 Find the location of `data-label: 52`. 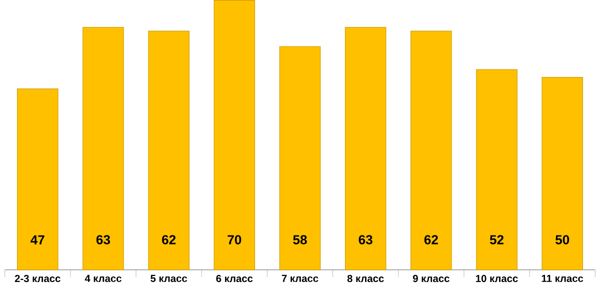

data-label: 52 is located at coordinates (497, 239).